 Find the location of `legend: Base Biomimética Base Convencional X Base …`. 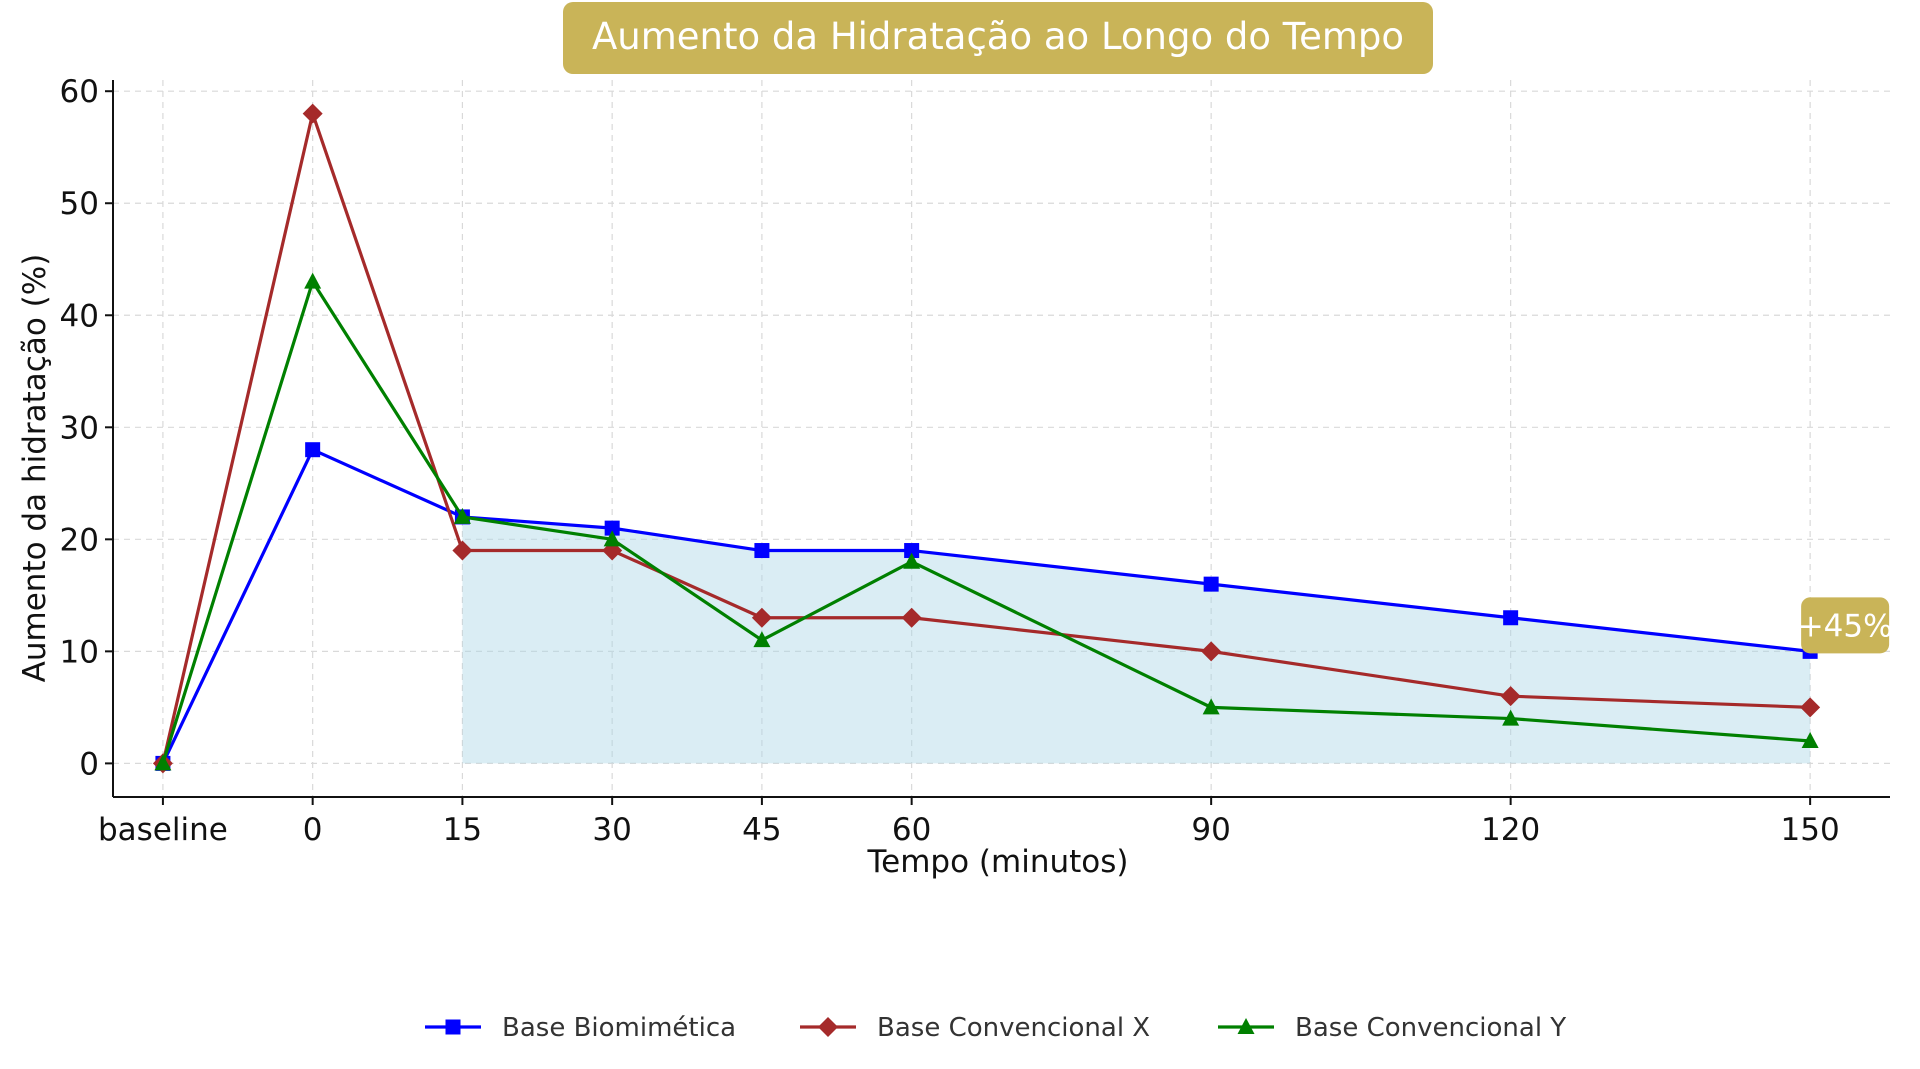

legend: Base Biomimética Base Convencional X Base … is located at coordinates (995, 1028).